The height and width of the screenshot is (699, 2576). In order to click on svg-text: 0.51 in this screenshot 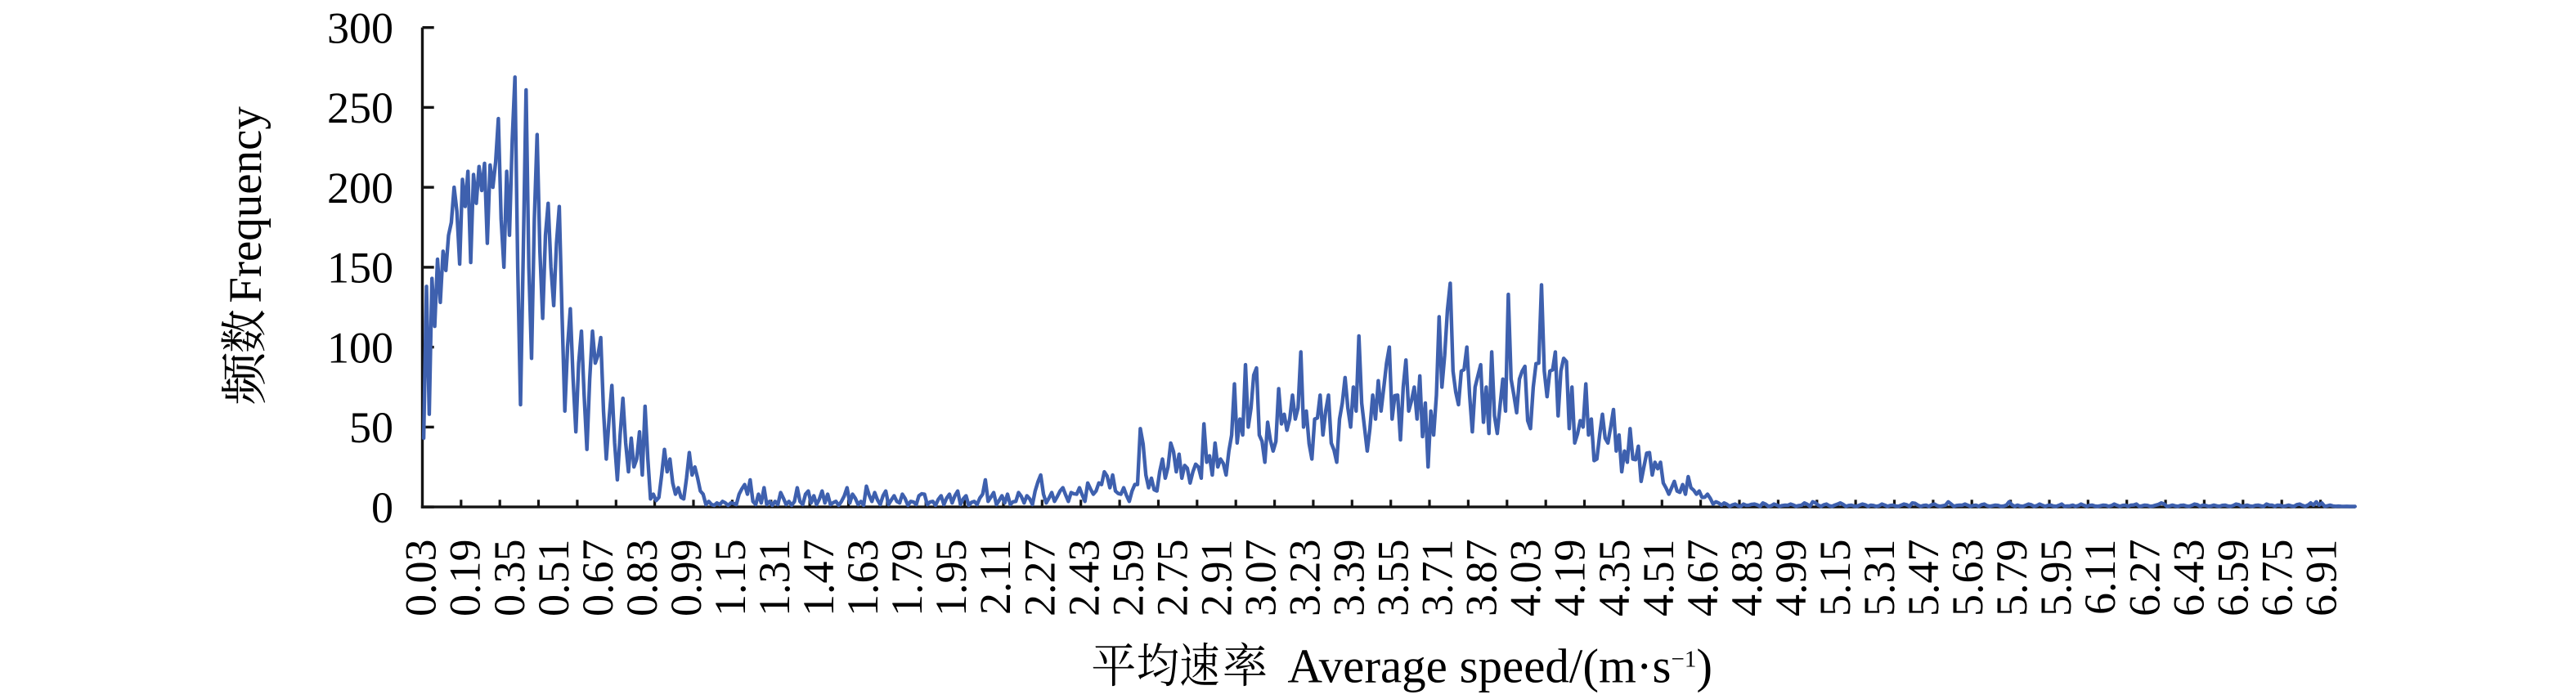, I will do `click(553, 578)`.